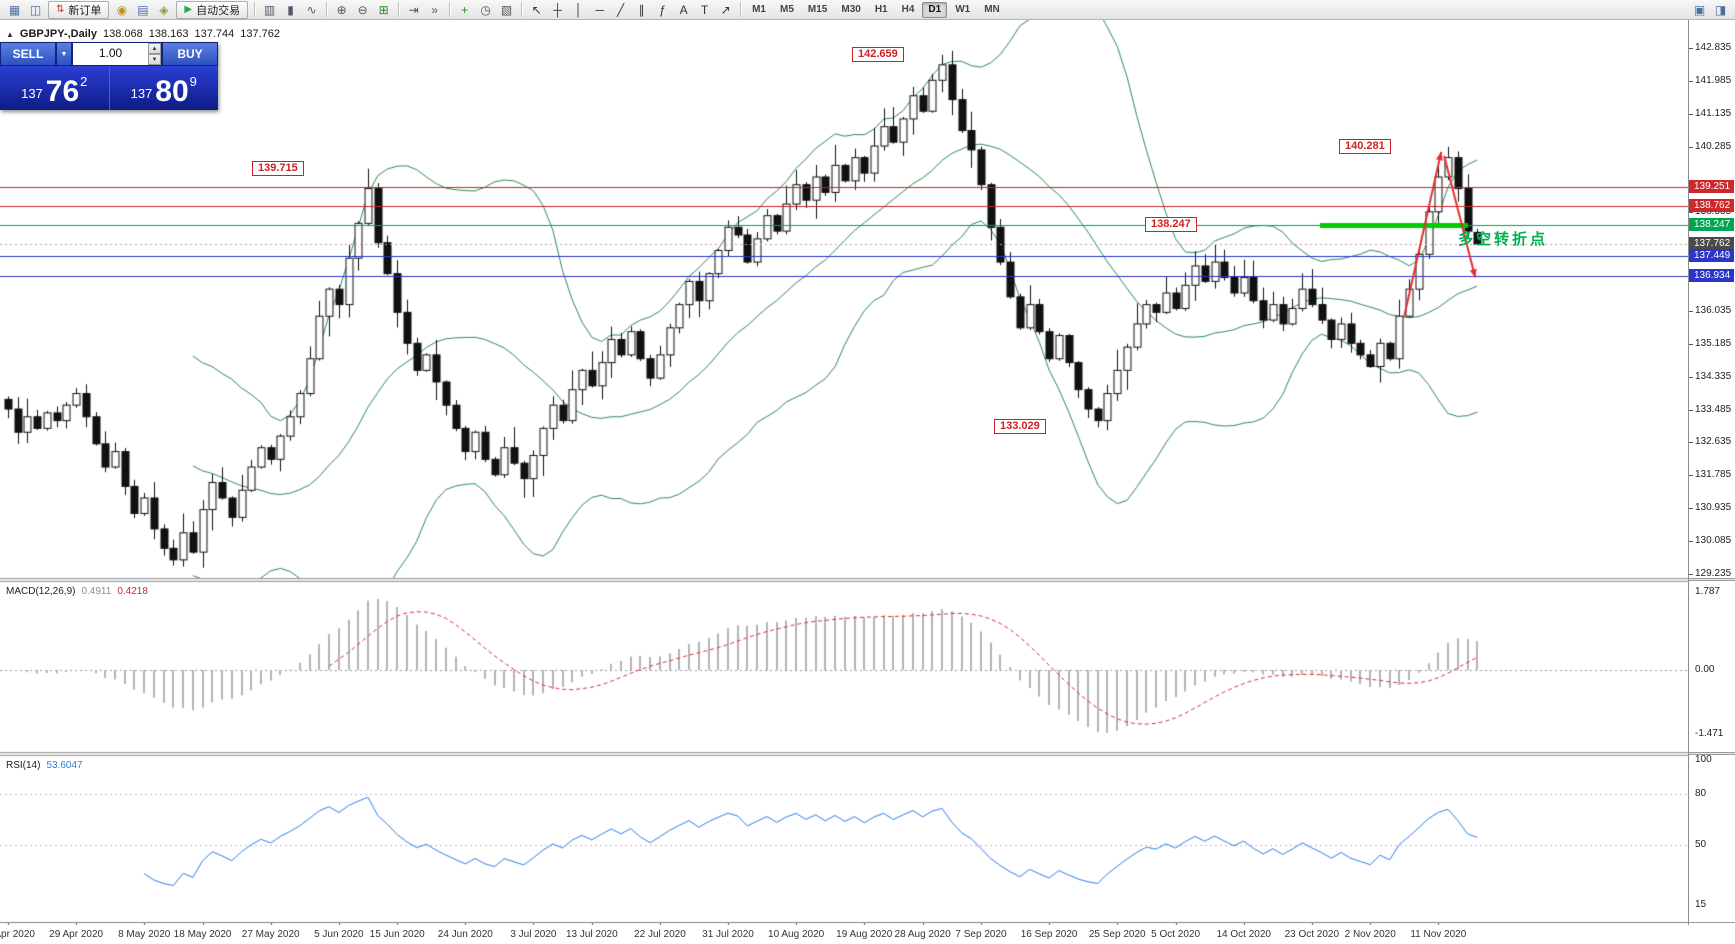  I want to click on sell-options-dropdown: ▼, so click(64, 54).